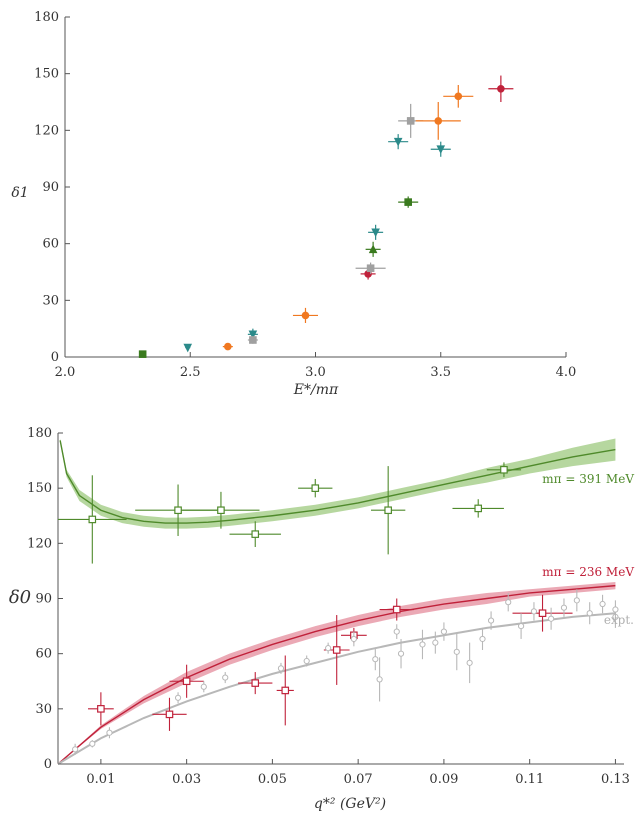 The image size is (643, 823). What do you see at coordinates (50, 300) in the screenshot?
I see `top-y-tick-label: 30` at bounding box center [50, 300].